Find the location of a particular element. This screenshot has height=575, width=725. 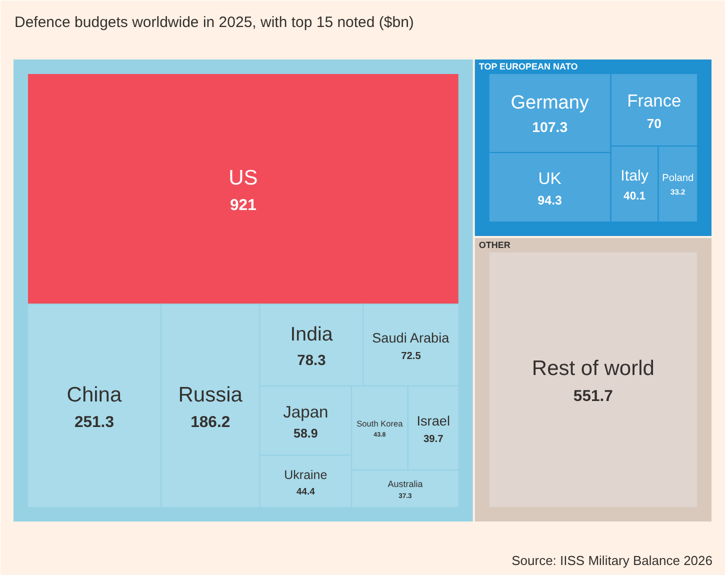

data-label: 186.2 is located at coordinates (210, 423).